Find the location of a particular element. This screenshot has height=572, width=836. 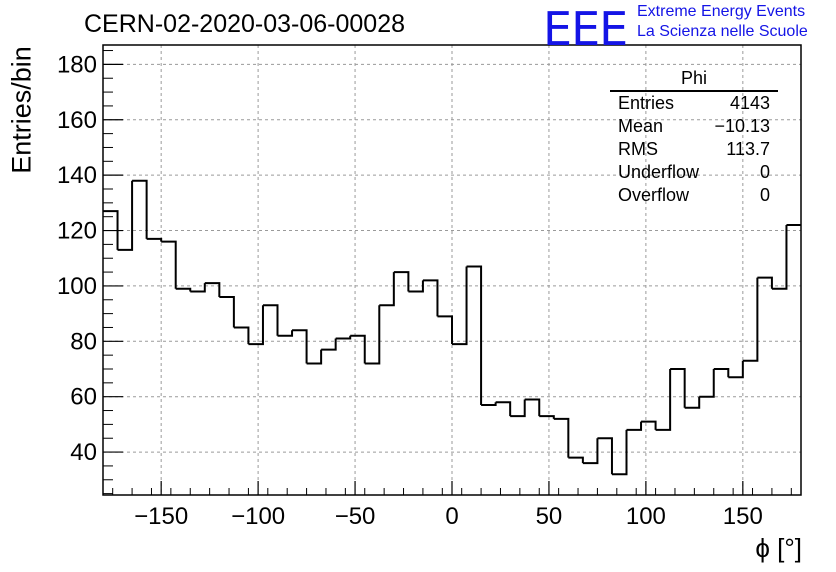

logo-subtitle-1: Extreme Energy Events is located at coordinates (721, 11).